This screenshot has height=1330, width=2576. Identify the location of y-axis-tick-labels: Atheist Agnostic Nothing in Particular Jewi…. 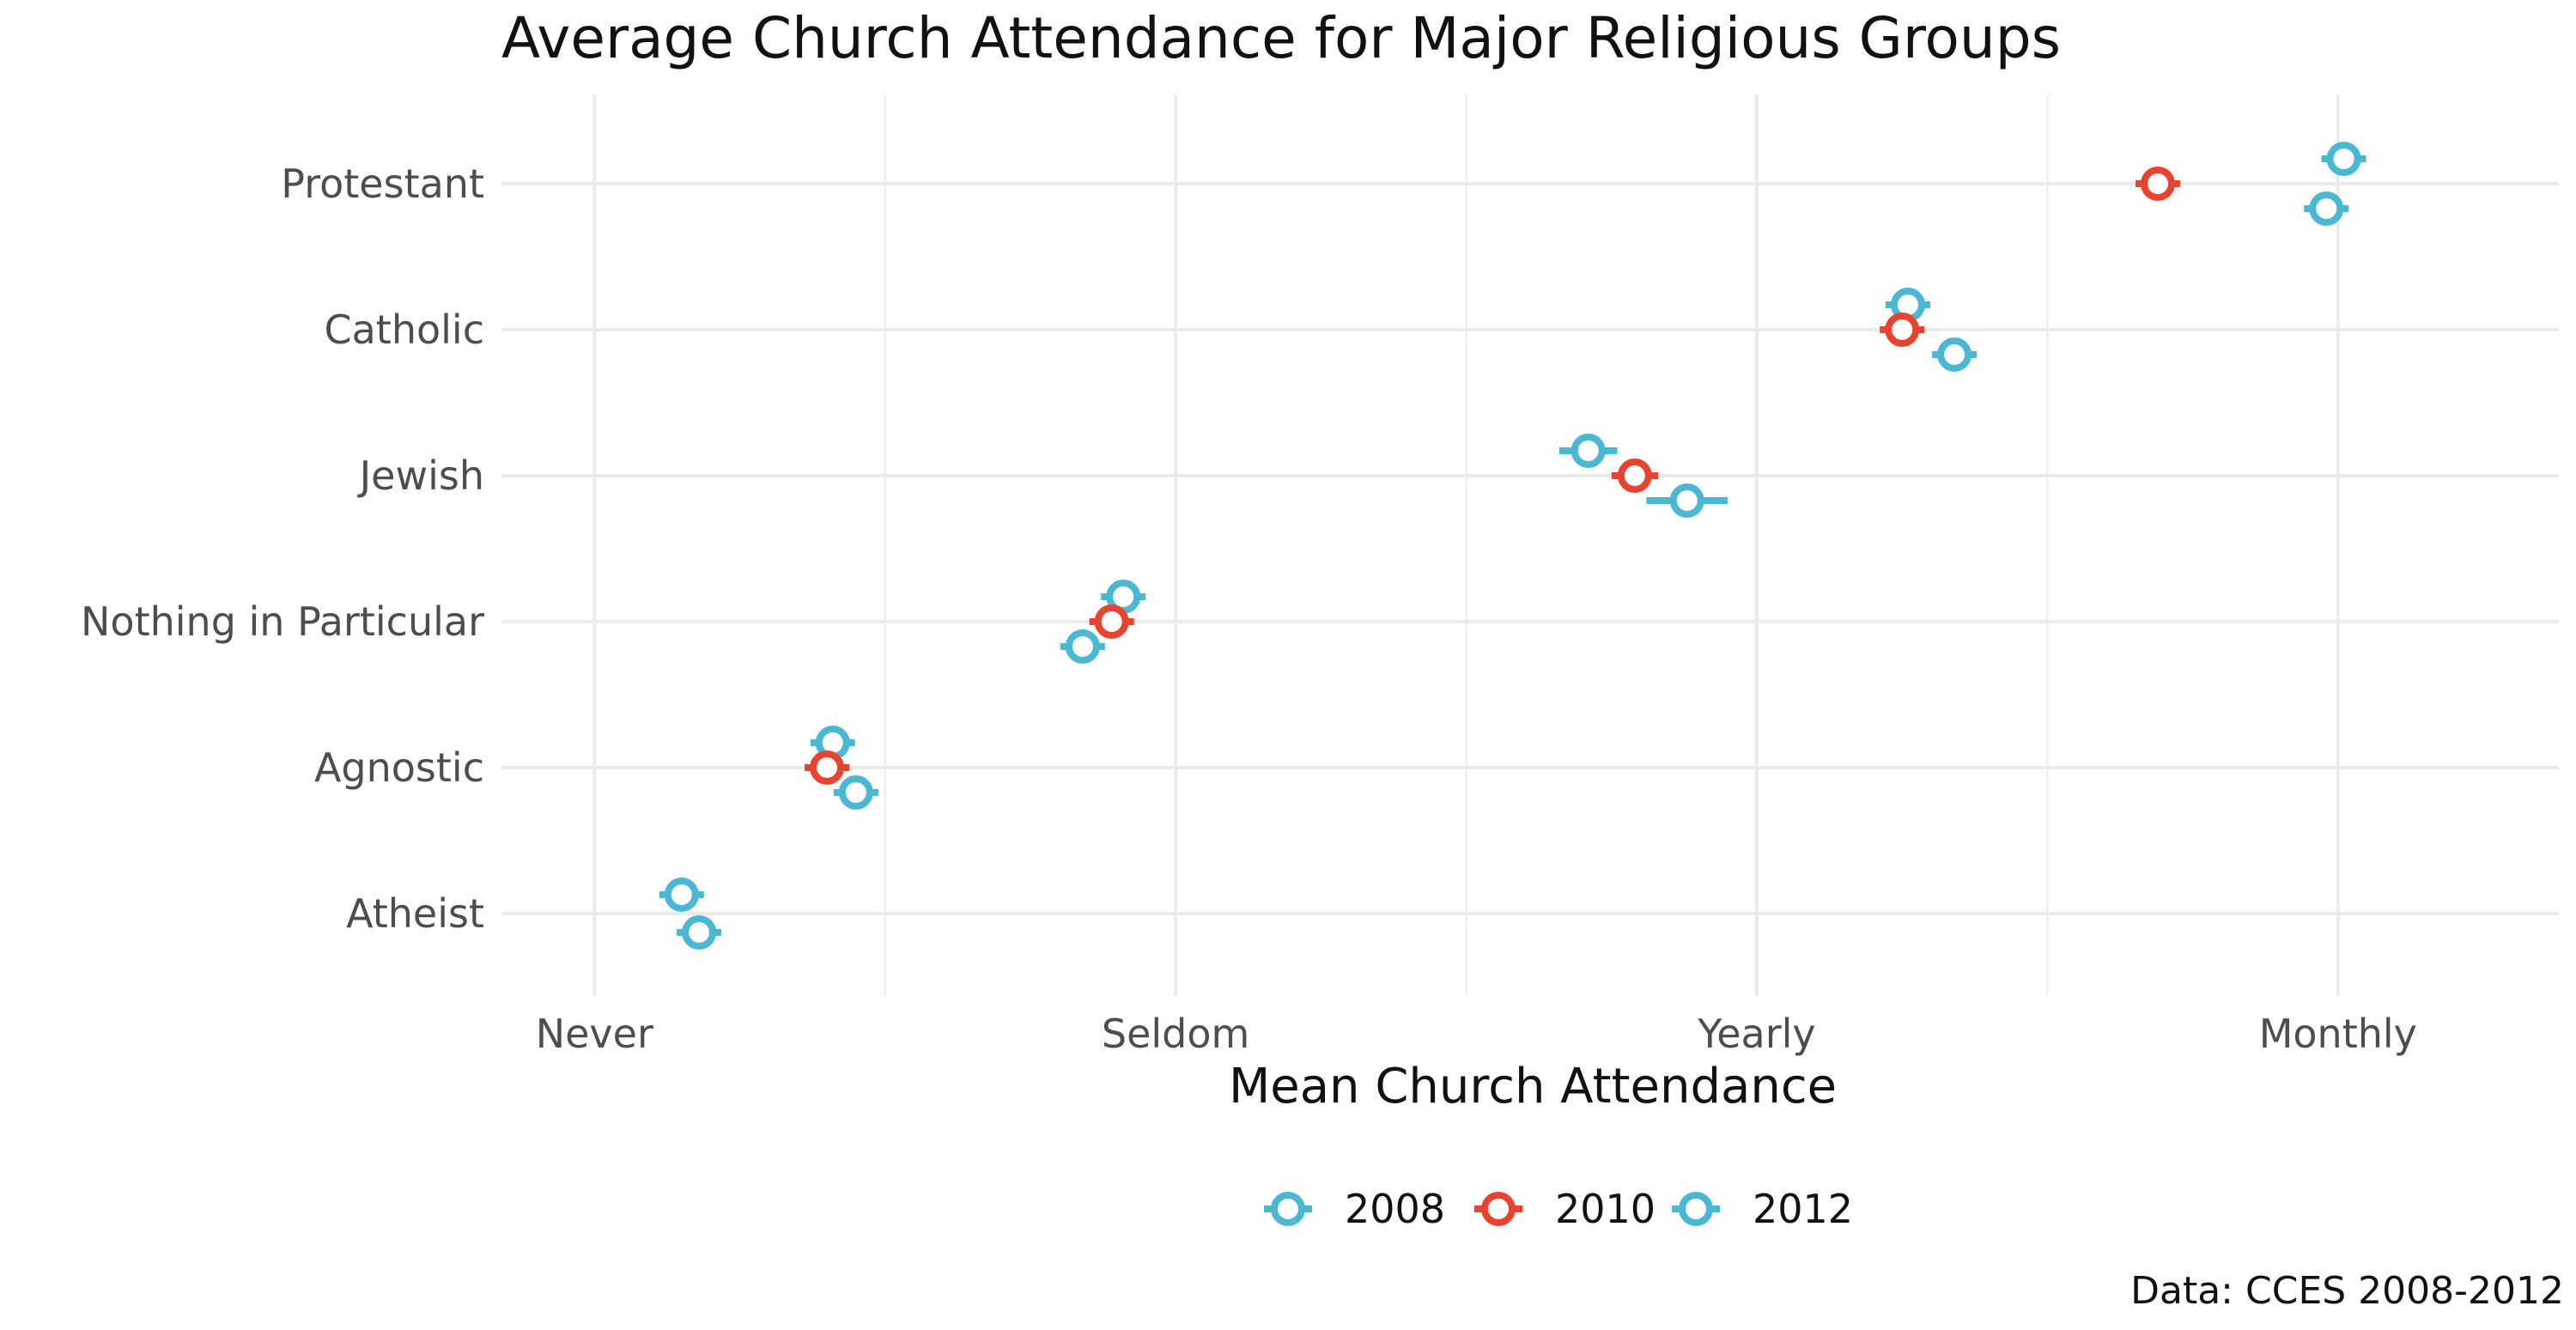
(282, 549).